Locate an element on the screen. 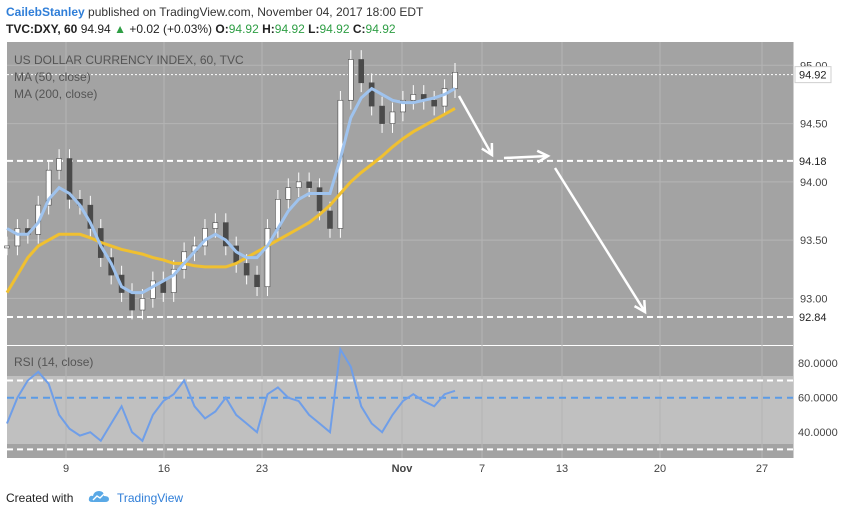 The height and width of the screenshot is (515, 849). high-value: 94.92 is located at coordinates (289, 29).